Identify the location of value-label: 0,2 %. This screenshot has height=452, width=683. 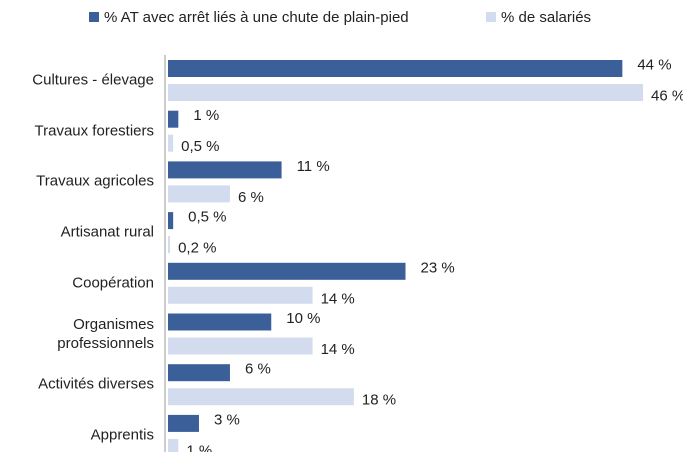
(197, 248).